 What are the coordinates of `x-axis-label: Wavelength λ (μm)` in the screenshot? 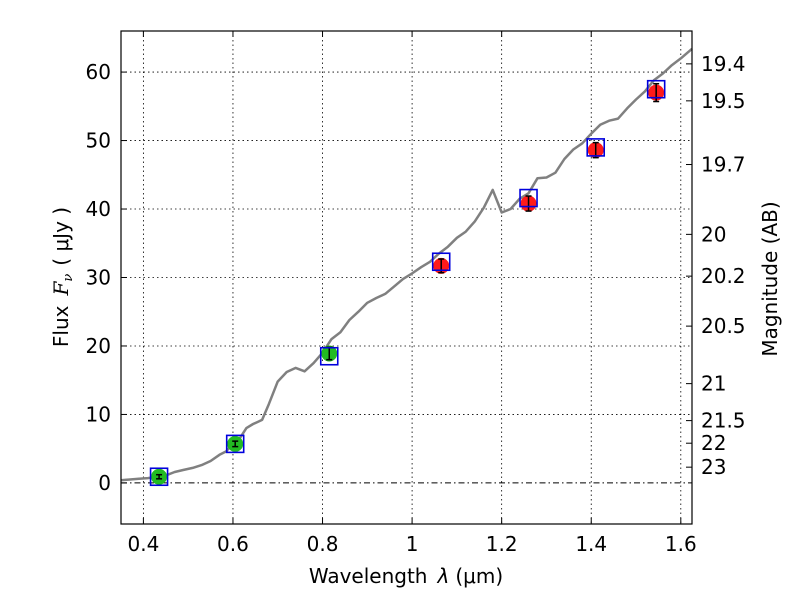 It's located at (406, 576).